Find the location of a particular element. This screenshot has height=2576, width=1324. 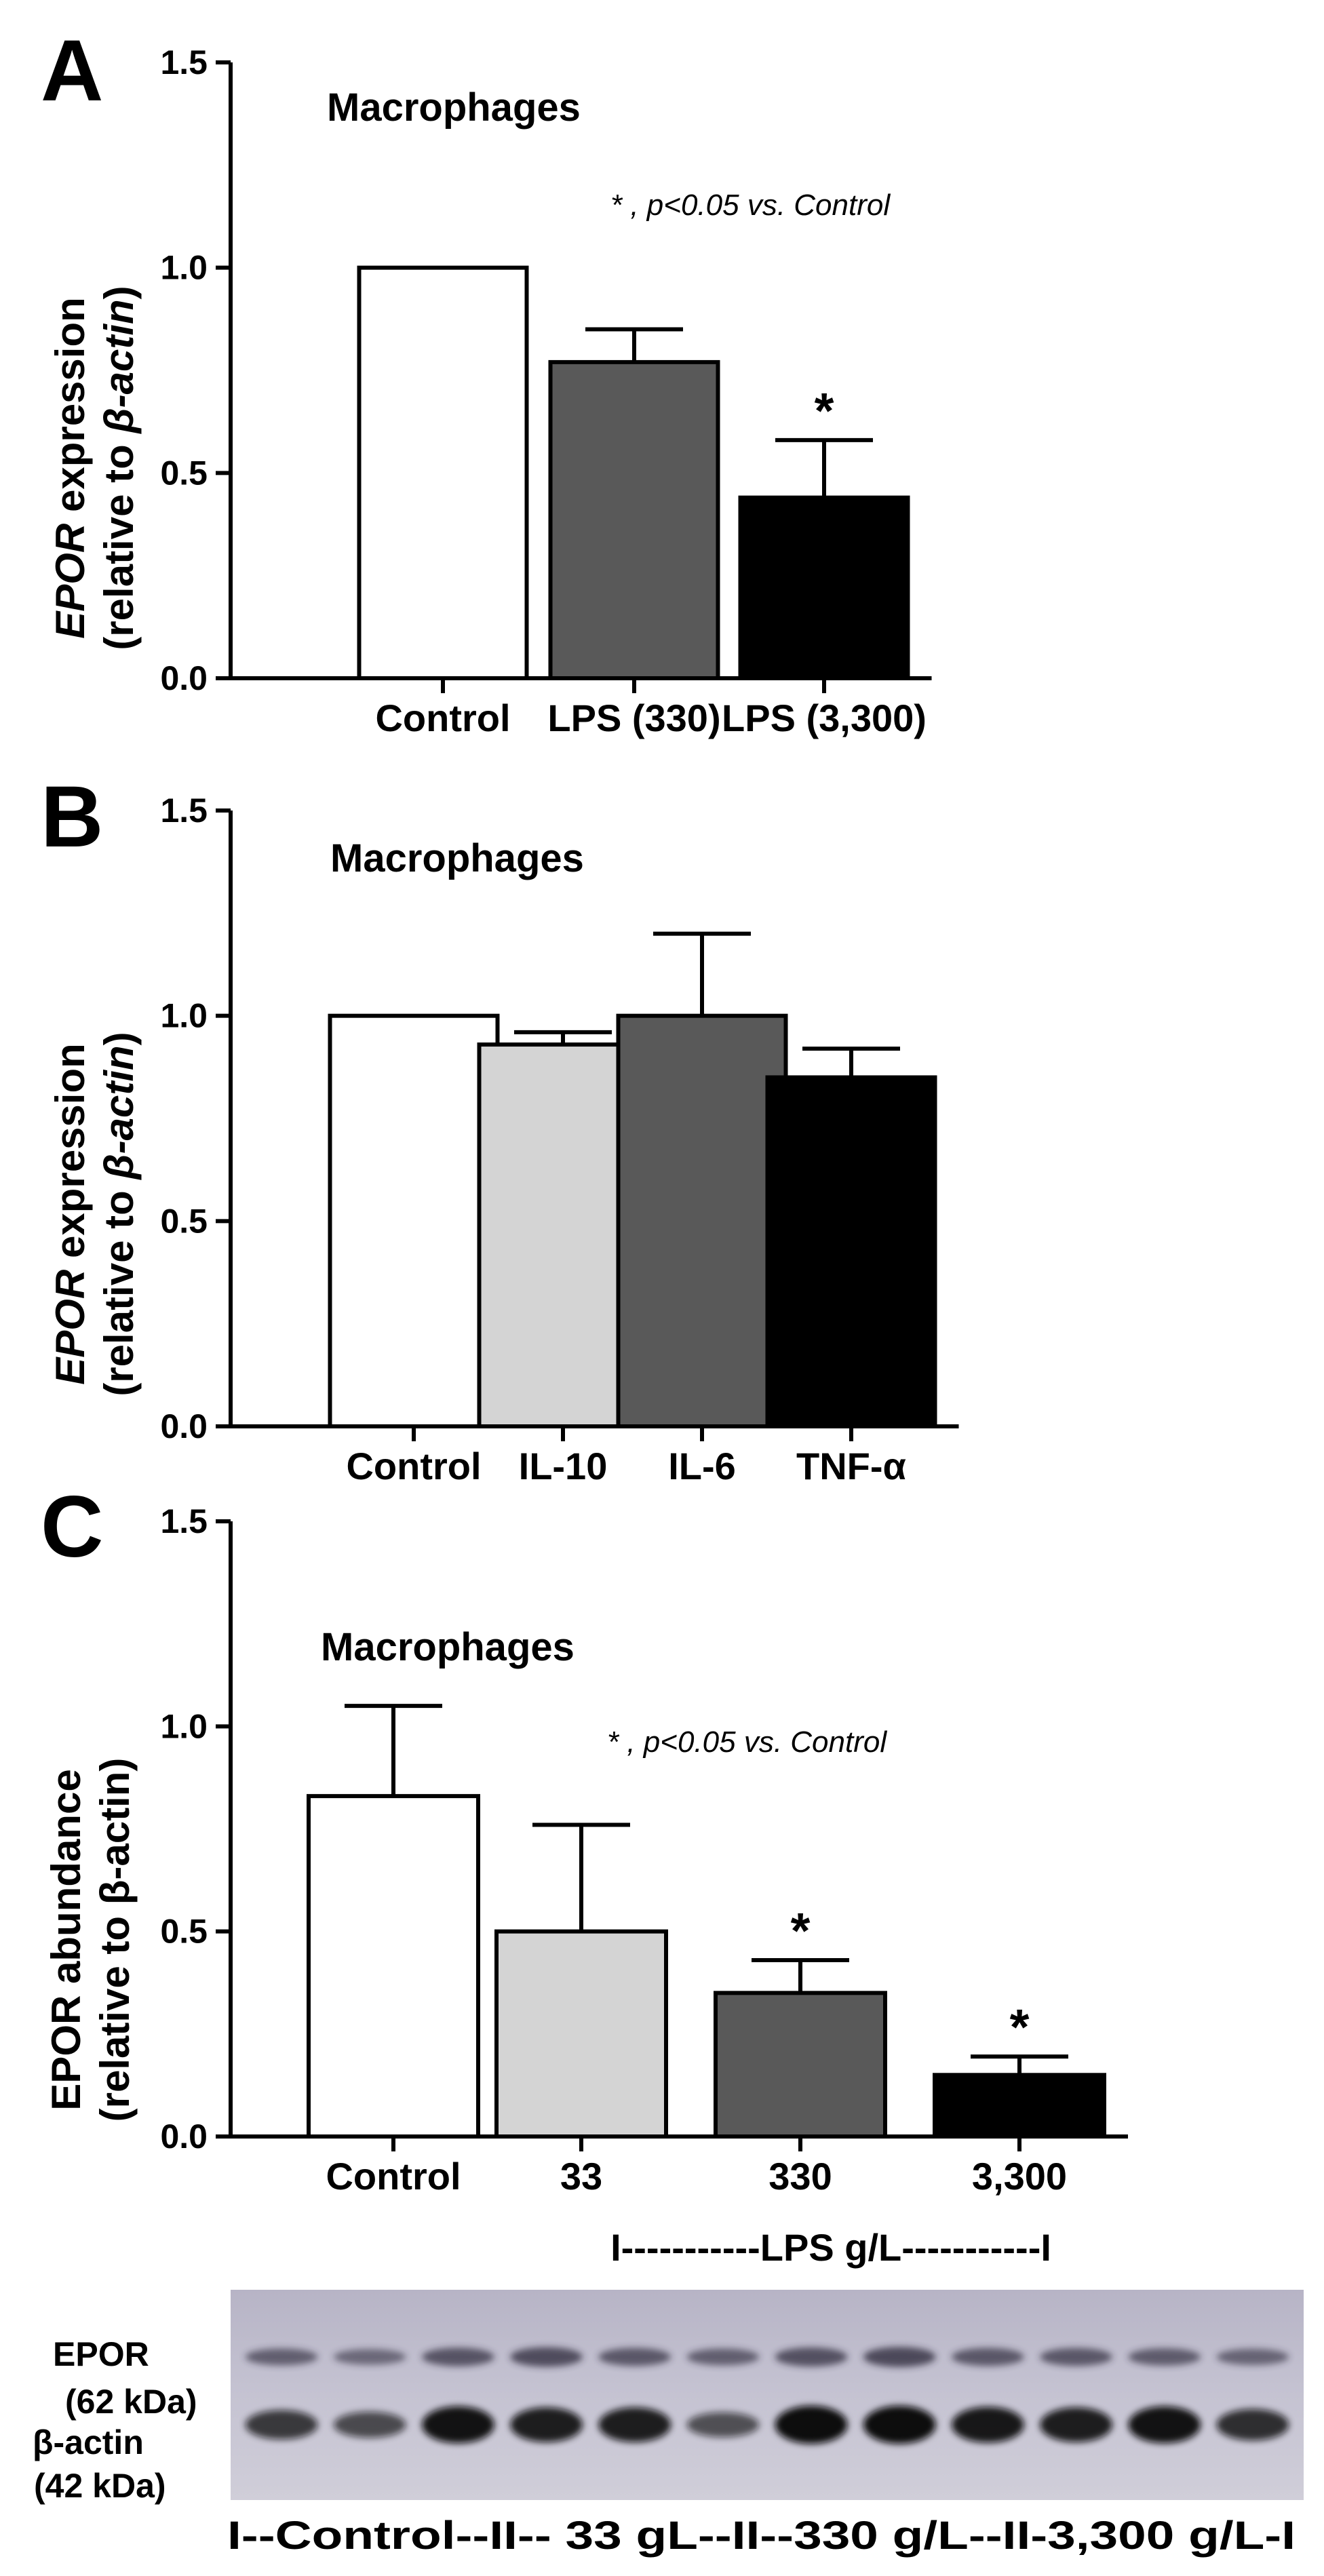

x-tick-label: 3,300 is located at coordinates (1019, 2176).